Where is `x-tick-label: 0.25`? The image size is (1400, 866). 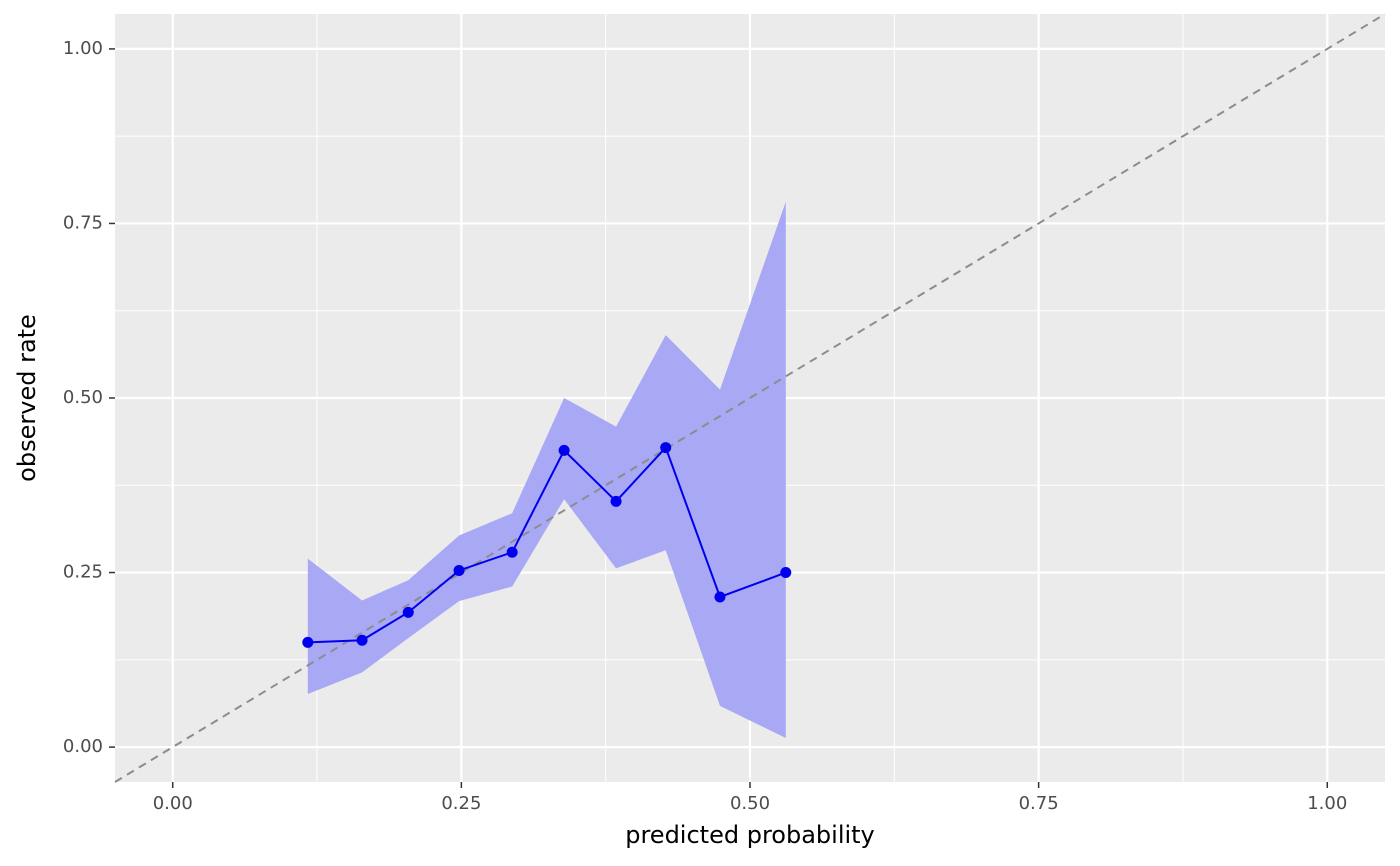
x-tick-label: 0.25 is located at coordinates (461, 803).